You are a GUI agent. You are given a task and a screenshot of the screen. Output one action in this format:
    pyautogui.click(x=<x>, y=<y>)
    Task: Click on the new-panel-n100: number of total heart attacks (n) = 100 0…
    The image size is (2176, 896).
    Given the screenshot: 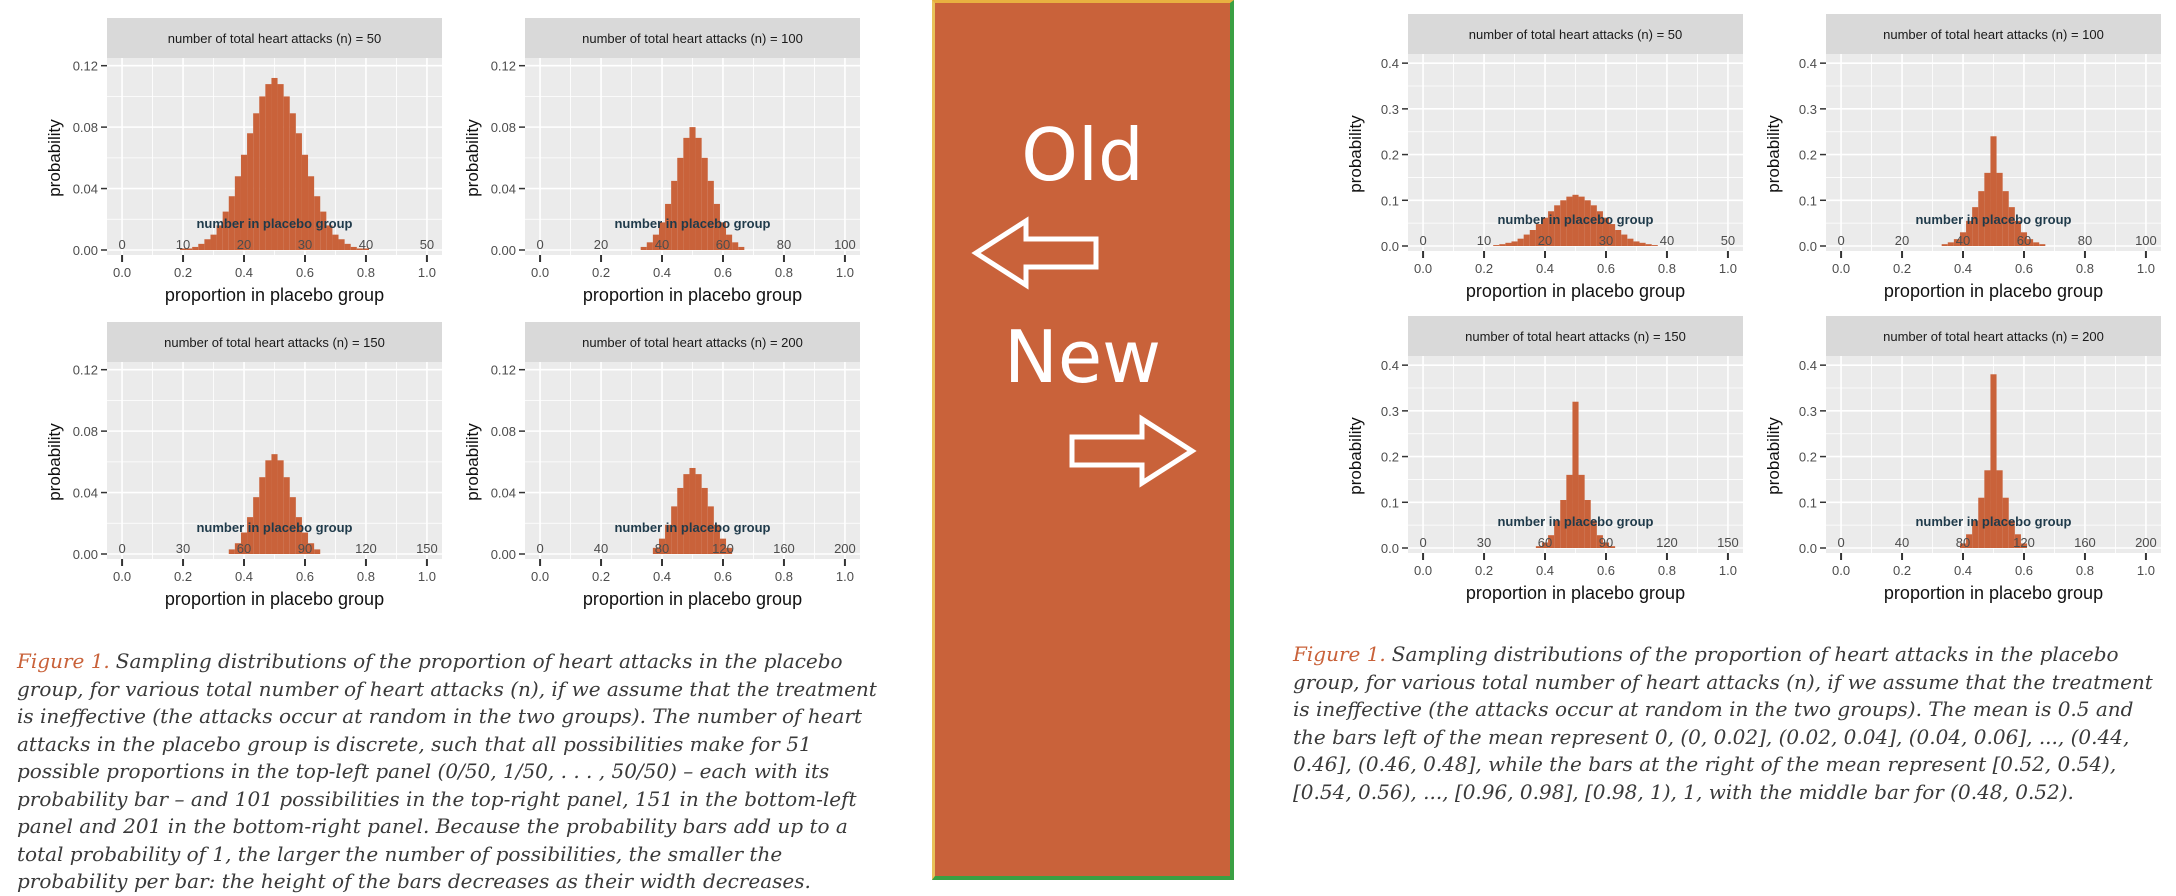 What is the action you would take?
    pyautogui.click(x=1962, y=157)
    